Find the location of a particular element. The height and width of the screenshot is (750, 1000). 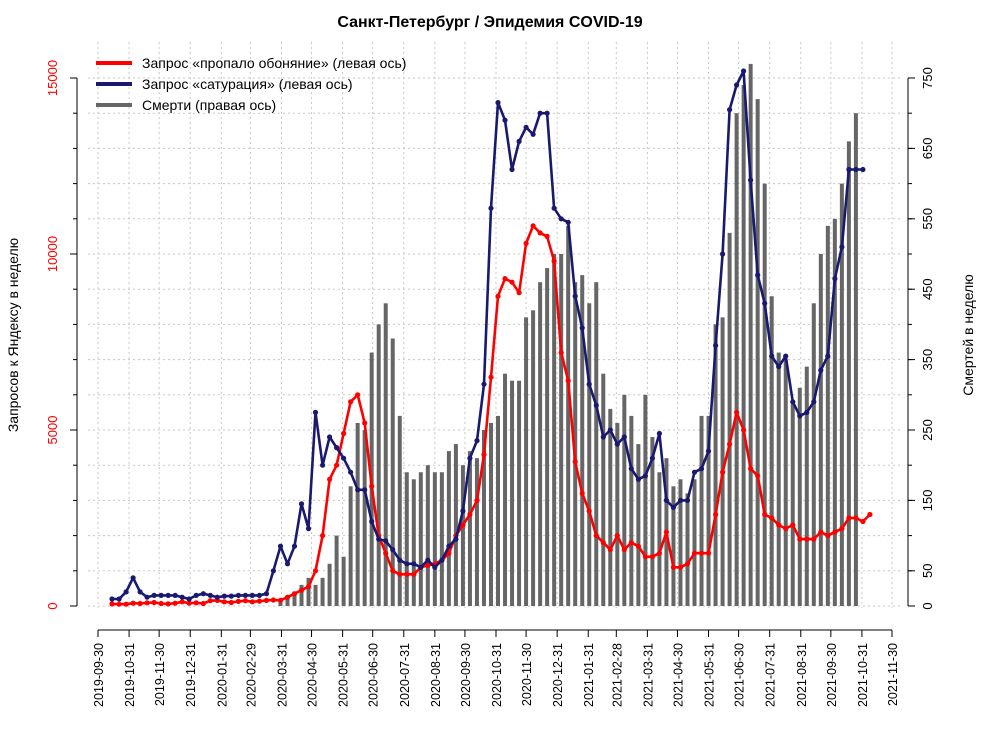

x-tick-label: 2020-03-31 is located at coordinates (283, 675).